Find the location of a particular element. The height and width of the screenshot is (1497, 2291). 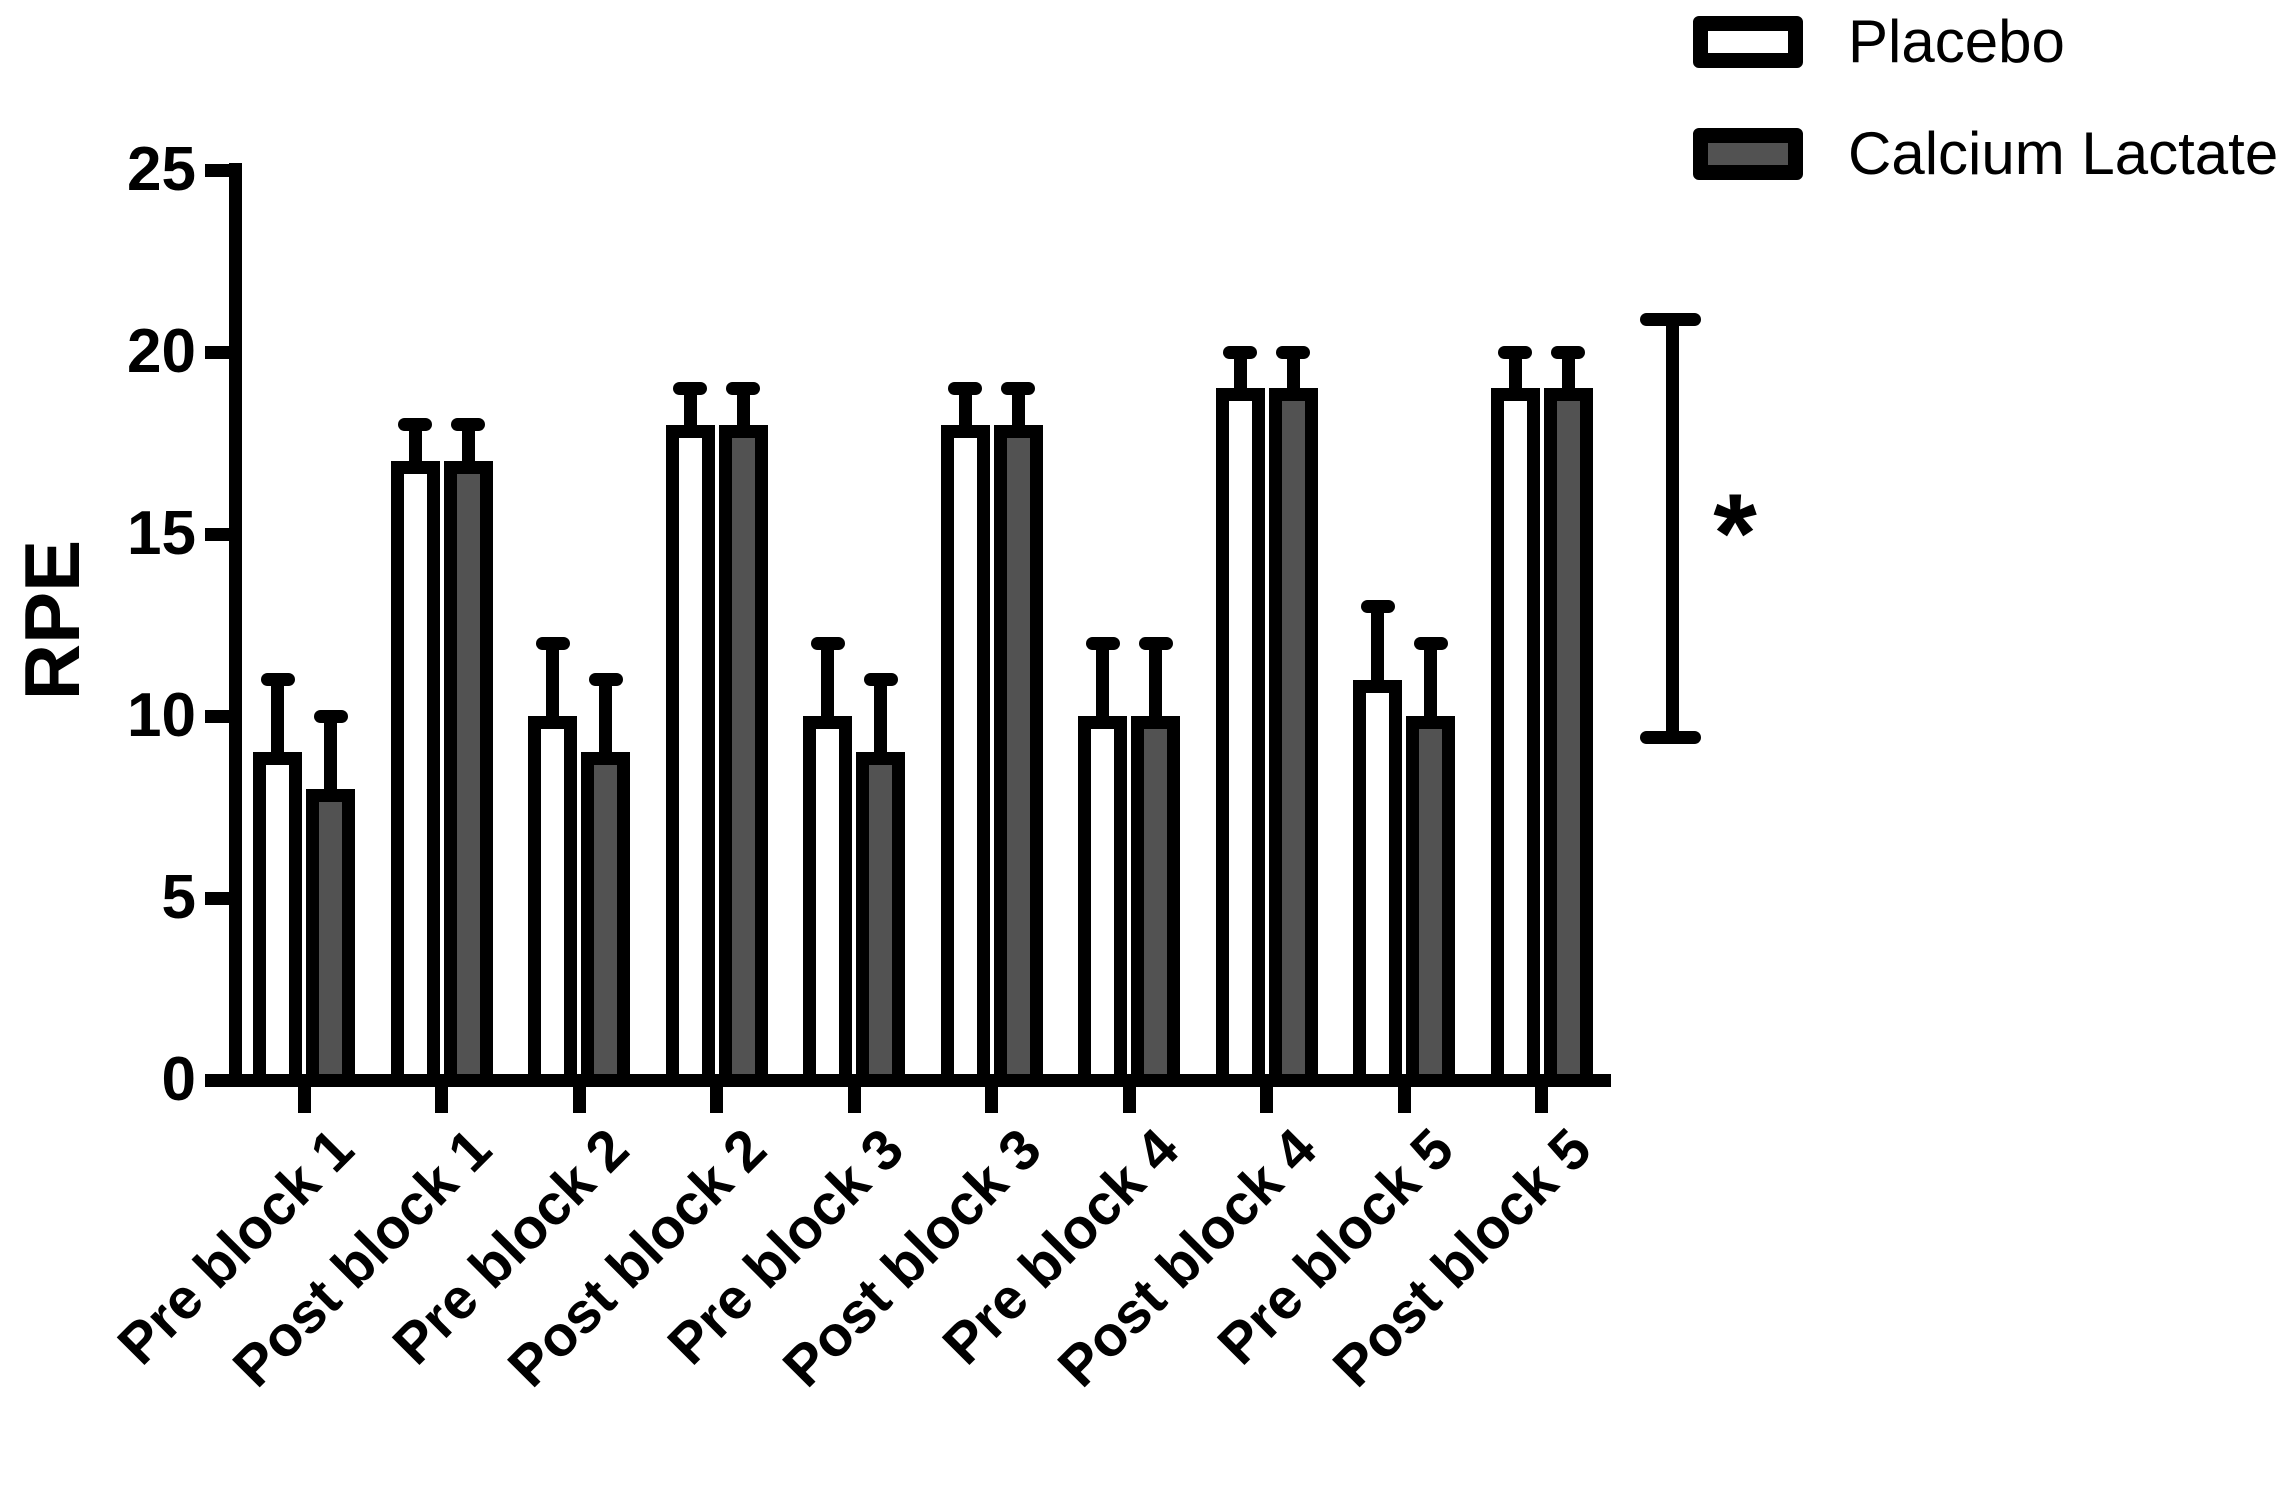

significance-bracket-bottom-cap is located at coordinates (1670, 737).